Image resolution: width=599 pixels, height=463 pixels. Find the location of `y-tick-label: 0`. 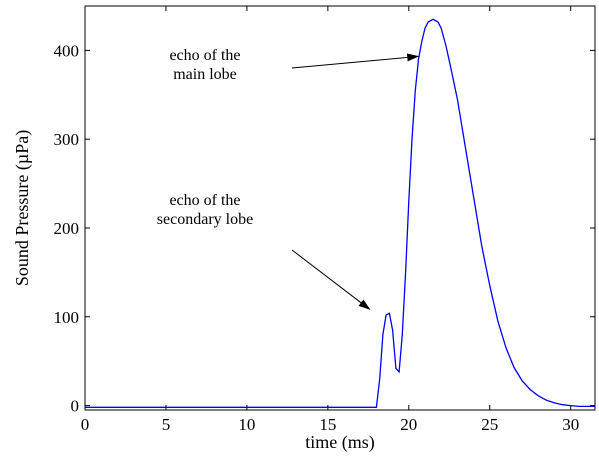

y-tick-label: 0 is located at coordinates (75, 406).